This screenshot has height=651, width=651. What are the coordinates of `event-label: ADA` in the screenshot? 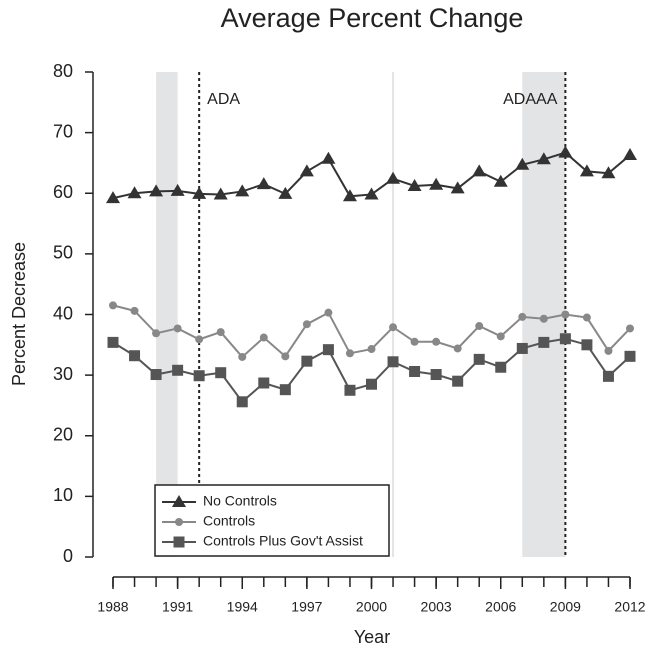 It's located at (223, 99).